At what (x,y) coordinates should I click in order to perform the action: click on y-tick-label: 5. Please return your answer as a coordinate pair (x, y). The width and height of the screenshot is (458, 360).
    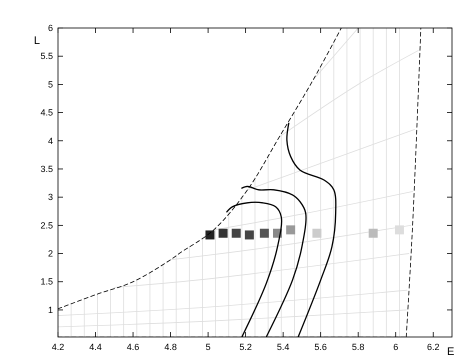
    Looking at the image, I should click on (50, 84).